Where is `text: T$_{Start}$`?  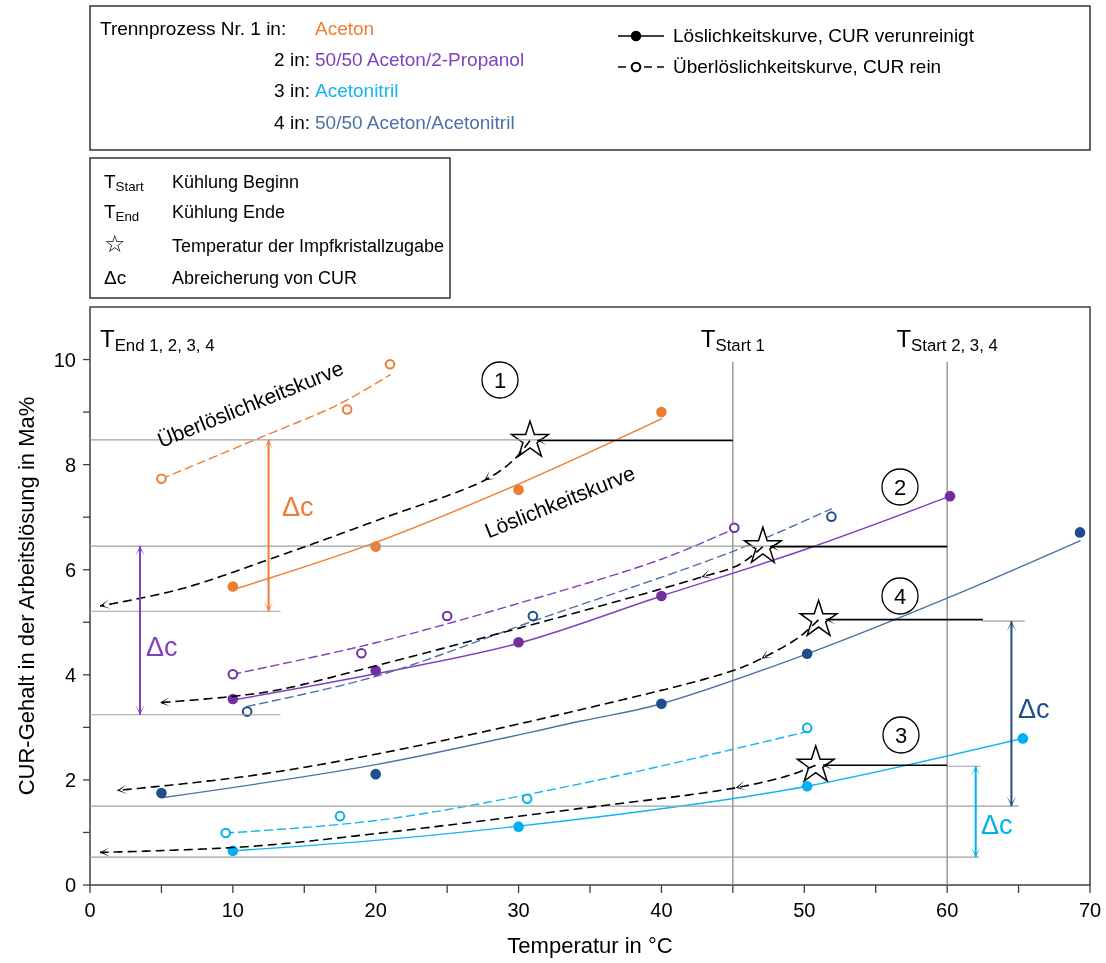
text: T$_{Start}$ is located at coordinates (124, 183).